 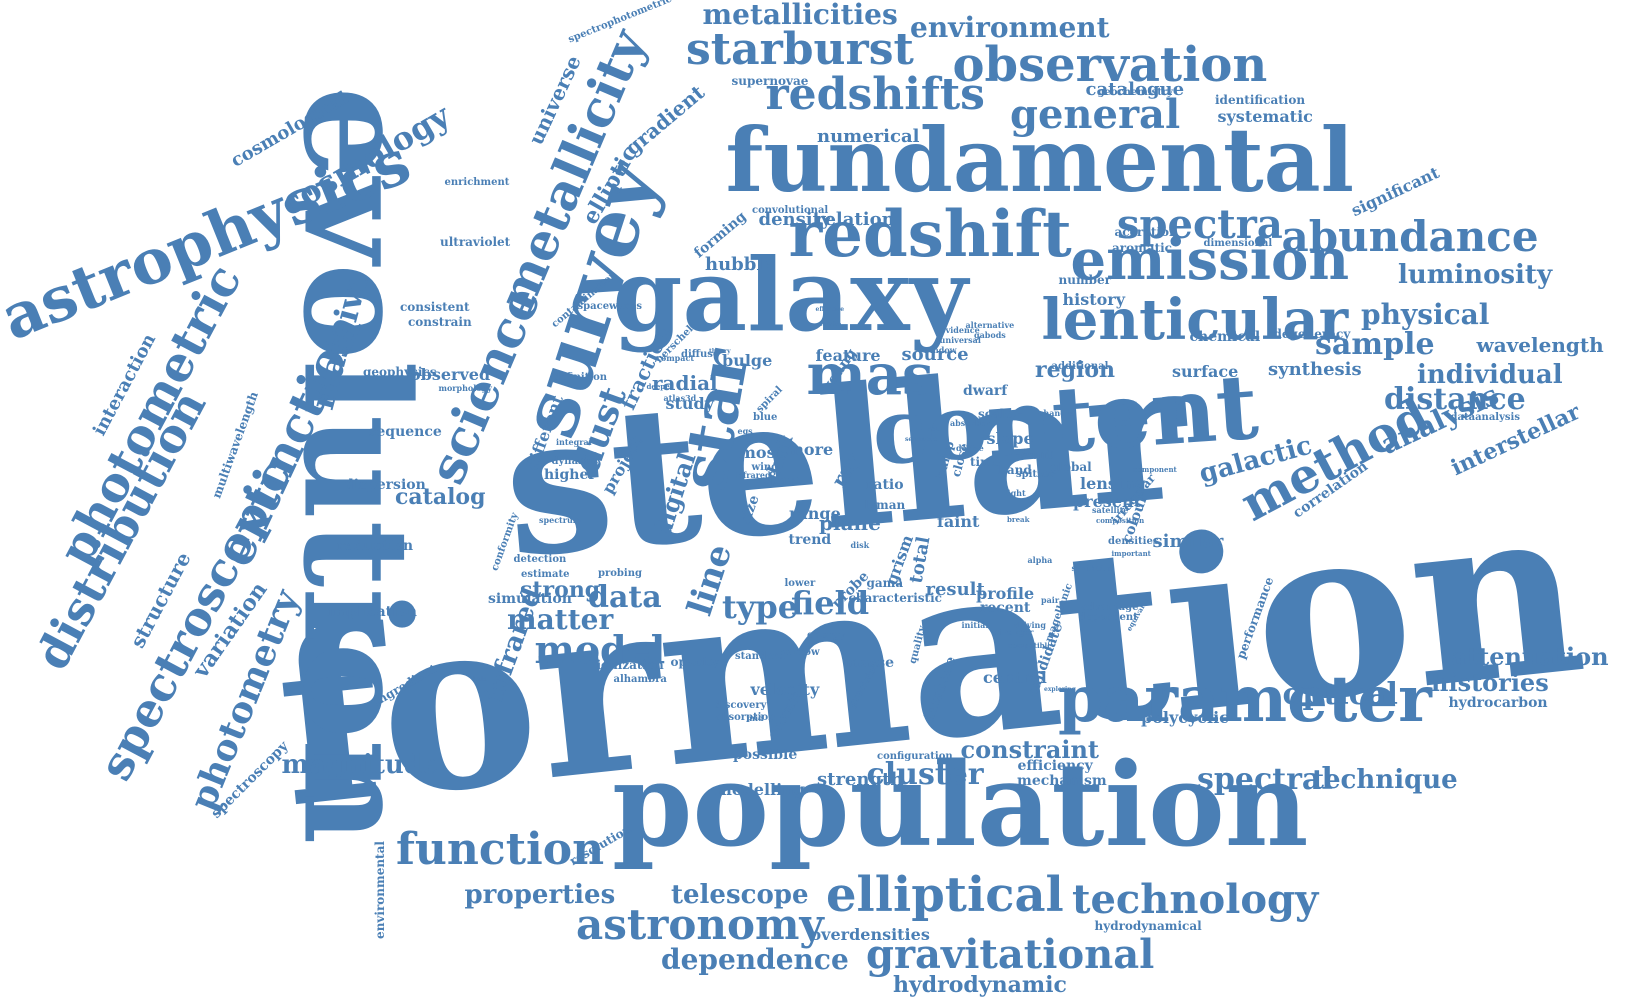 I want to click on cloud-word: opacity, so click(x=695, y=662).